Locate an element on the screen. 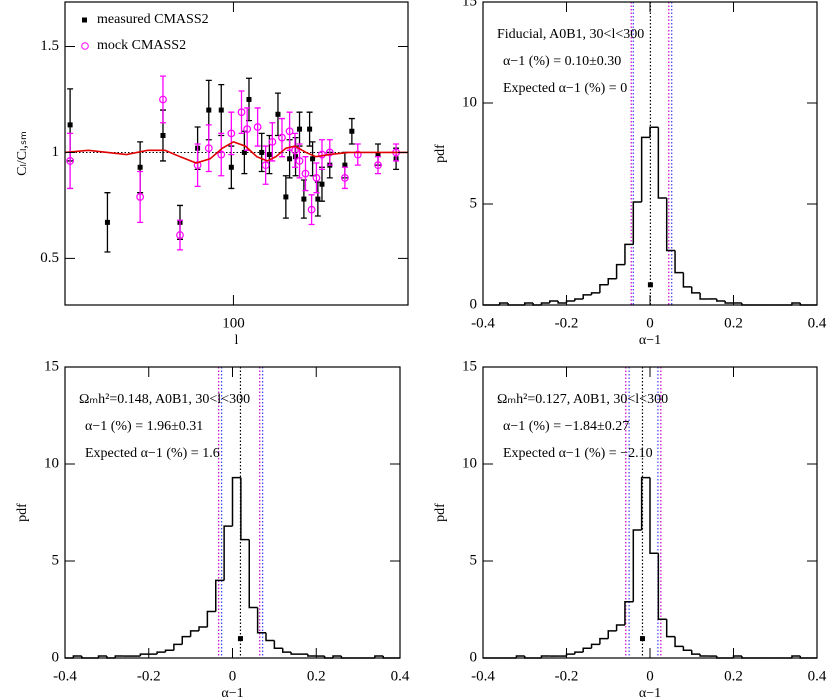  y-axis-label: Cₗ/Cₗ,ₛₘ is located at coordinates (22, 153).